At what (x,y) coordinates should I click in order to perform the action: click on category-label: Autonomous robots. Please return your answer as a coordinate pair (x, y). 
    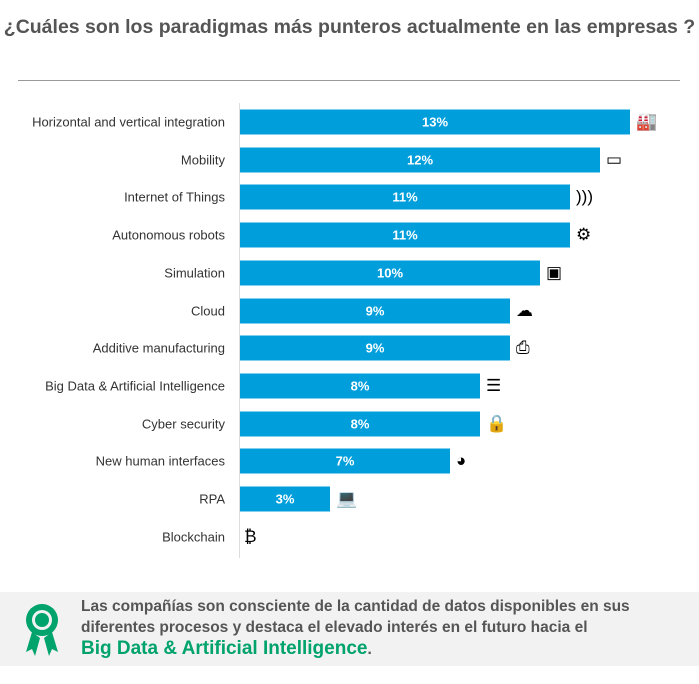
    Looking at the image, I should click on (168, 235).